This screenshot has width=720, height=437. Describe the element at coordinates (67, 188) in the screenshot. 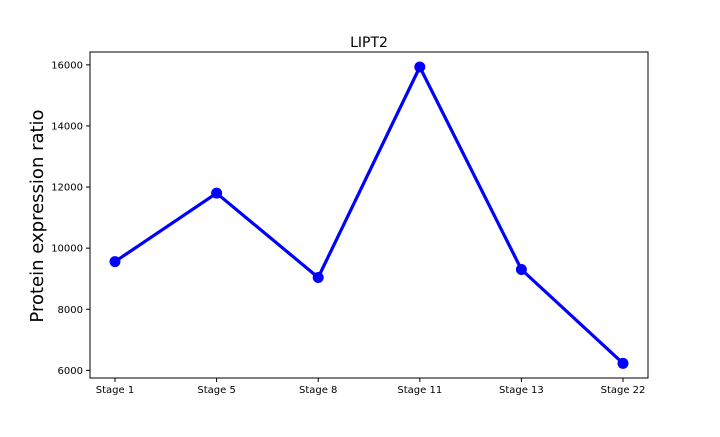

I see `y-tick-label: 12000` at that location.